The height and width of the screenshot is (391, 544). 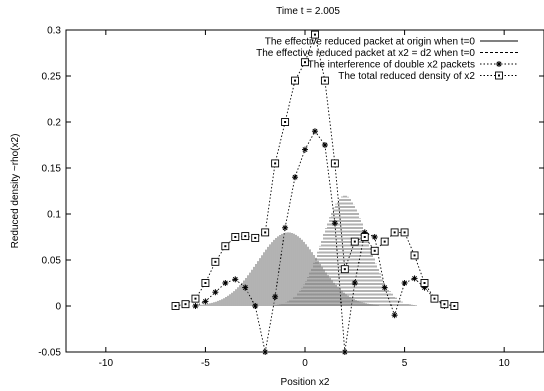 I want to click on legend-label: The interference of double x2 packets, so click(x=391, y=65).